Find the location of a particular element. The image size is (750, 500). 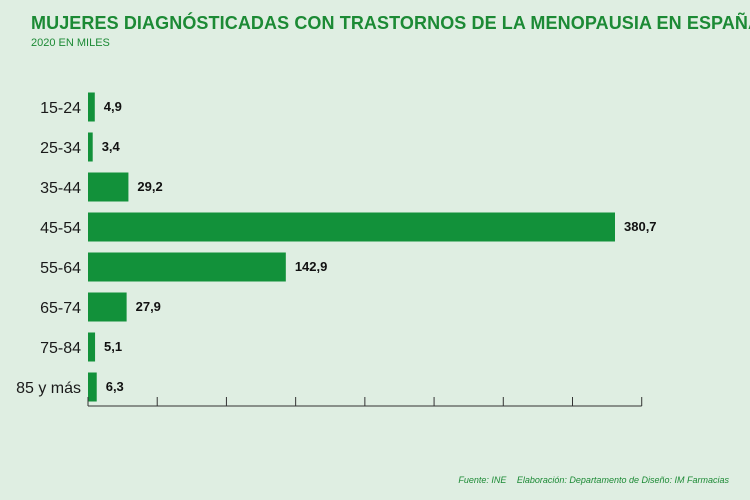

category-label: 75-84 is located at coordinates (60, 348).